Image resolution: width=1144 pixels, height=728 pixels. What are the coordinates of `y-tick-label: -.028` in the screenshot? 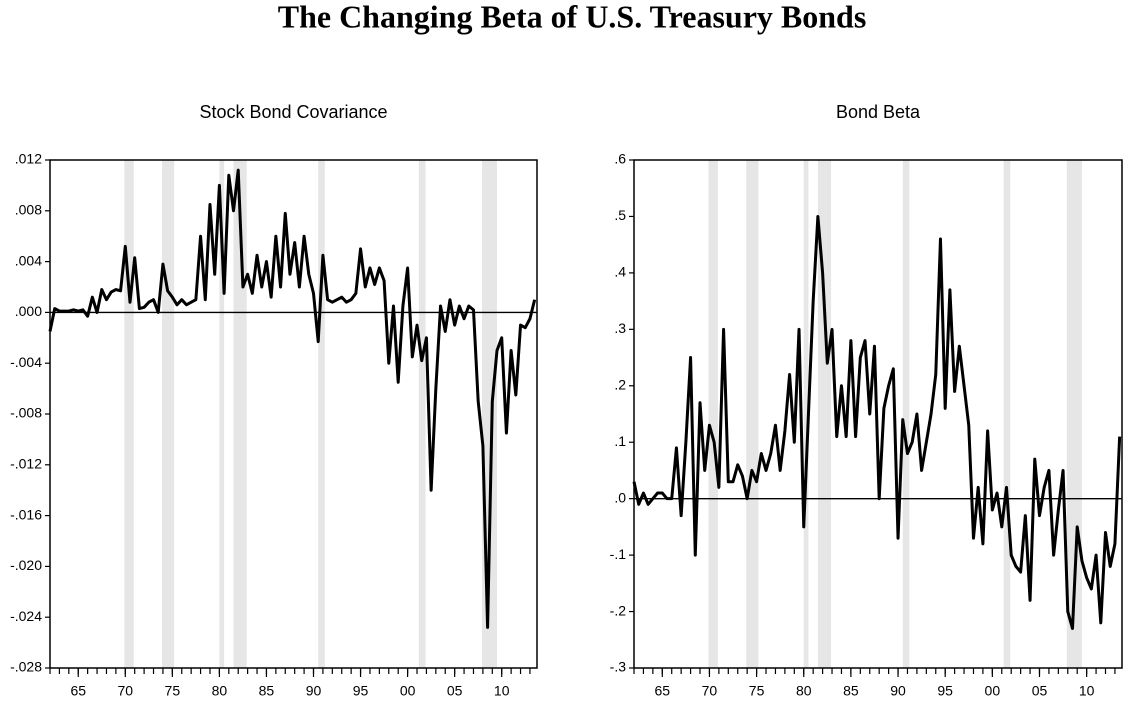 It's located at (26, 667).